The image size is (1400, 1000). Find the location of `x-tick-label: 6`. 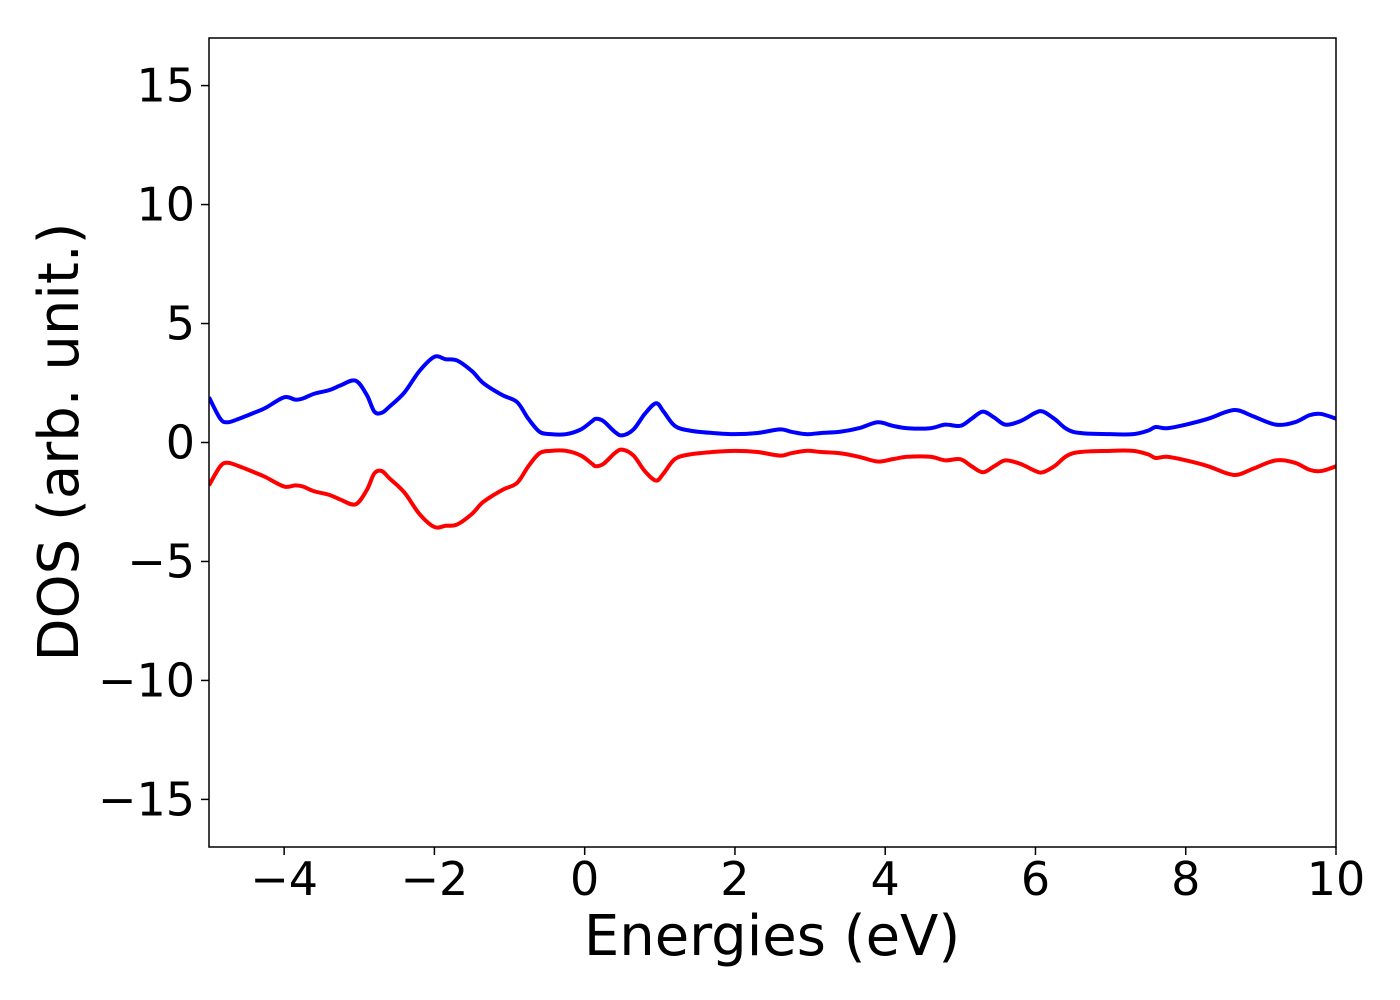

x-tick-label: 6 is located at coordinates (1035, 879).